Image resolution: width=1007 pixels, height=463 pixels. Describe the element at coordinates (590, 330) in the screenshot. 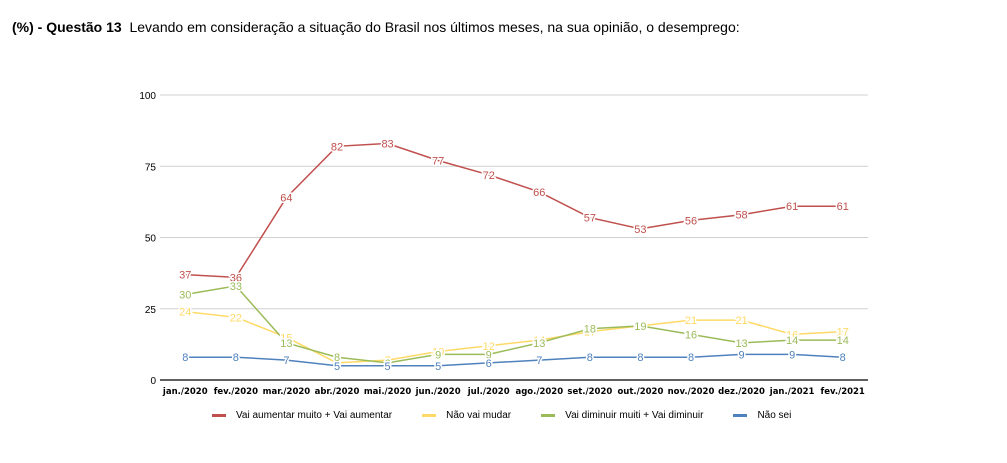

I see `data-label: 18` at that location.